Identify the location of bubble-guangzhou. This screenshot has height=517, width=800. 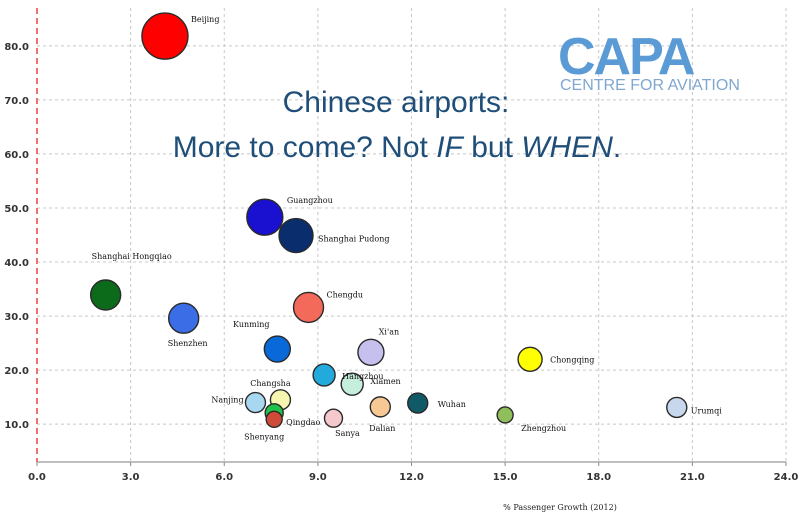
(265, 217).